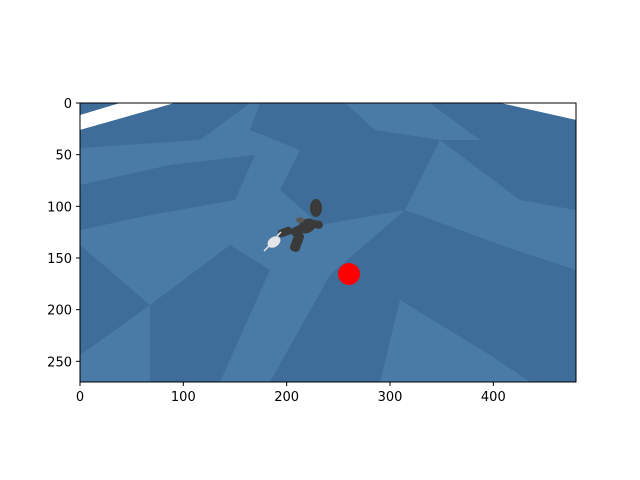 This screenshot has height=480, width=640. Describe the element at coordinates (59, 311) in the screenshot. I see `y-tick-label: 200` at that location.